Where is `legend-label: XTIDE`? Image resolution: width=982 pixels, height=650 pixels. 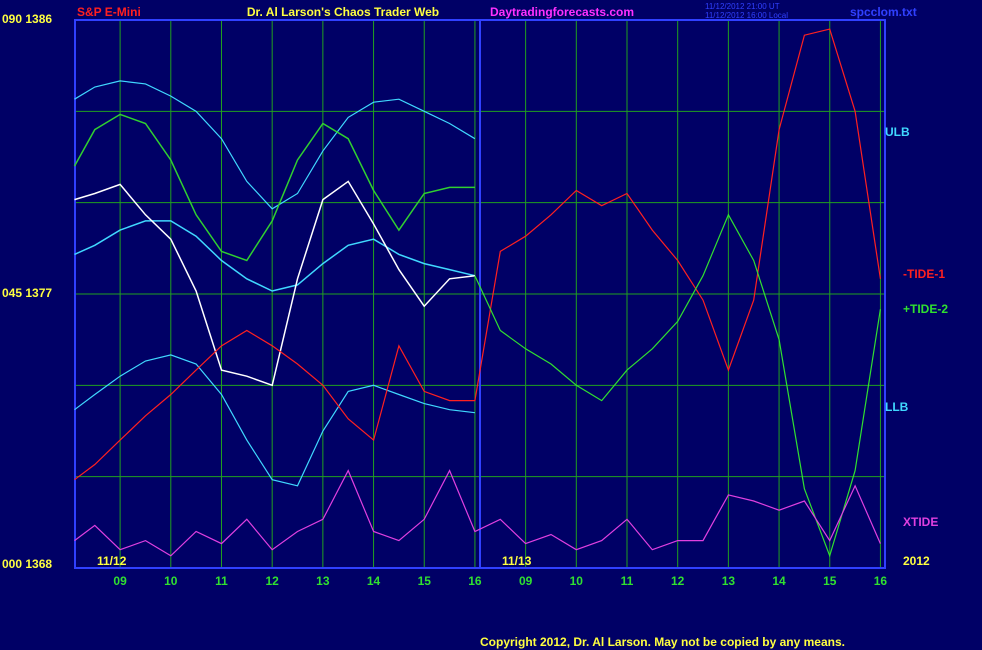
legend-label: XTIDE is located at coordinates (920, 522).